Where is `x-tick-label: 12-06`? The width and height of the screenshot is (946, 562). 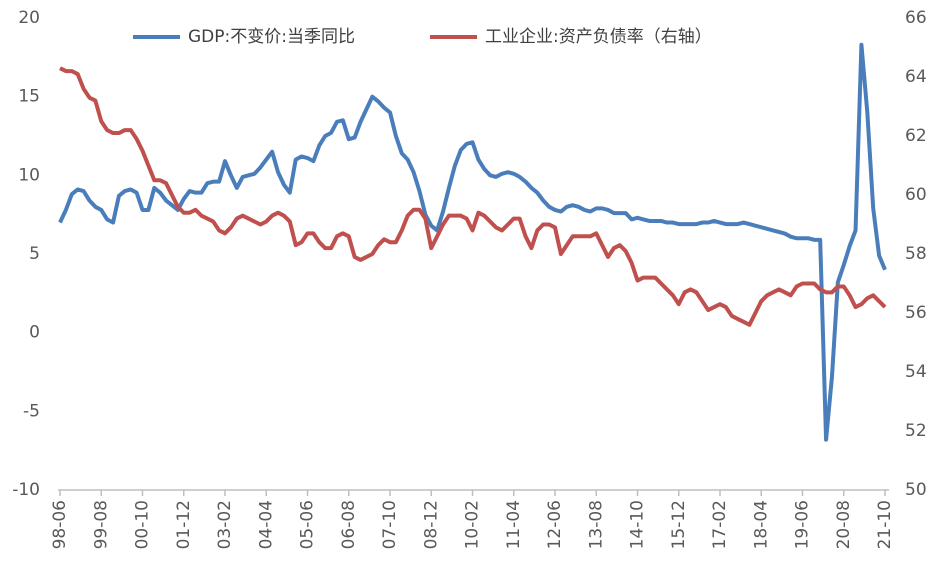
x-tick-label: 12-06 is located at coordinates (555, 524).